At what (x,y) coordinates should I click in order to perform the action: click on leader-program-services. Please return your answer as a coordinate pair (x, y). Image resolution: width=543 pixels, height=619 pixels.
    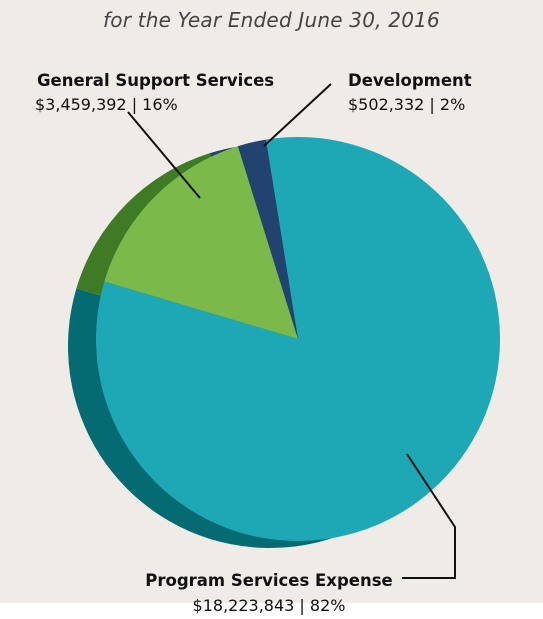
    Looking at the image, I should click on (429, 516).